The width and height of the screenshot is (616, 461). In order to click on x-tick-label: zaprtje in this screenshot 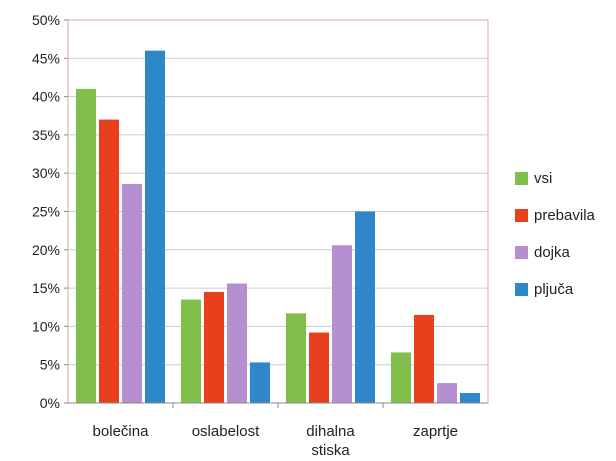, I will do `click(435, 431)`.